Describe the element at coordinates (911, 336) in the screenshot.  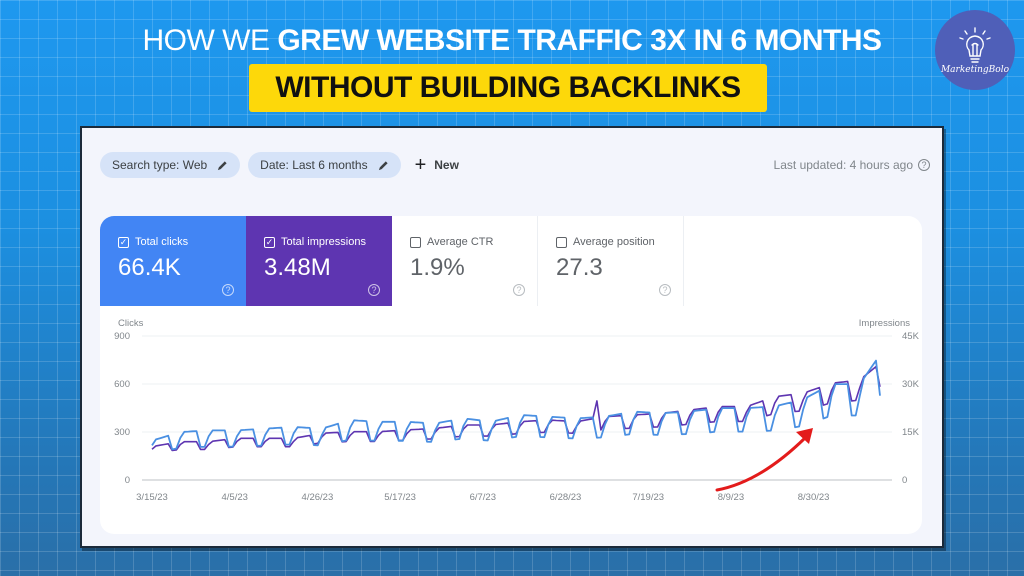
I see `svg-text: 45K` at that location.